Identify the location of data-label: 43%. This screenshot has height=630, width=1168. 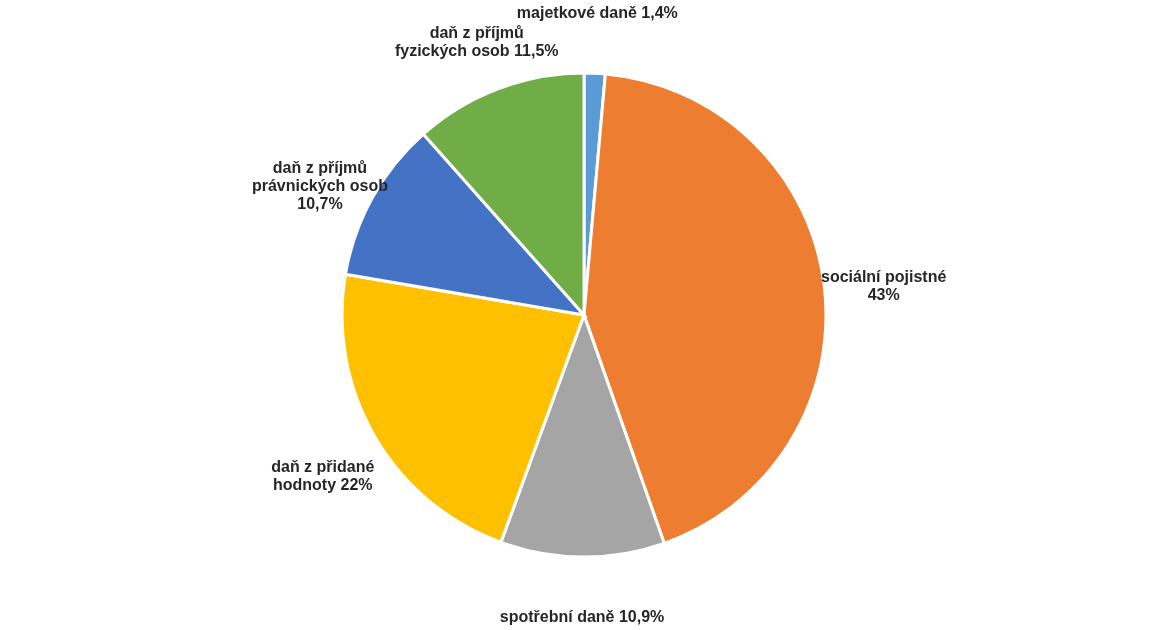
(883, 295).